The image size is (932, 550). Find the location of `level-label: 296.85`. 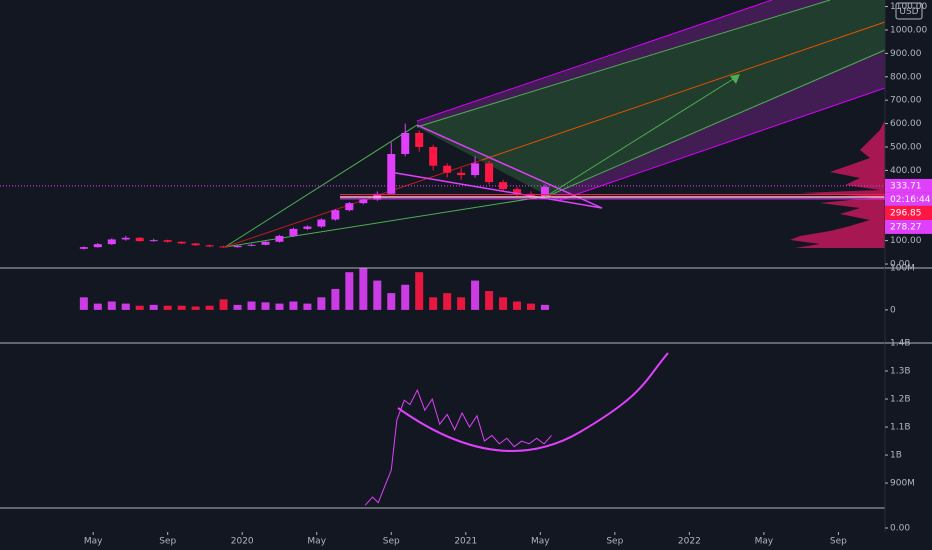

level-label: 296.85 is located at coordinates (906, 213).